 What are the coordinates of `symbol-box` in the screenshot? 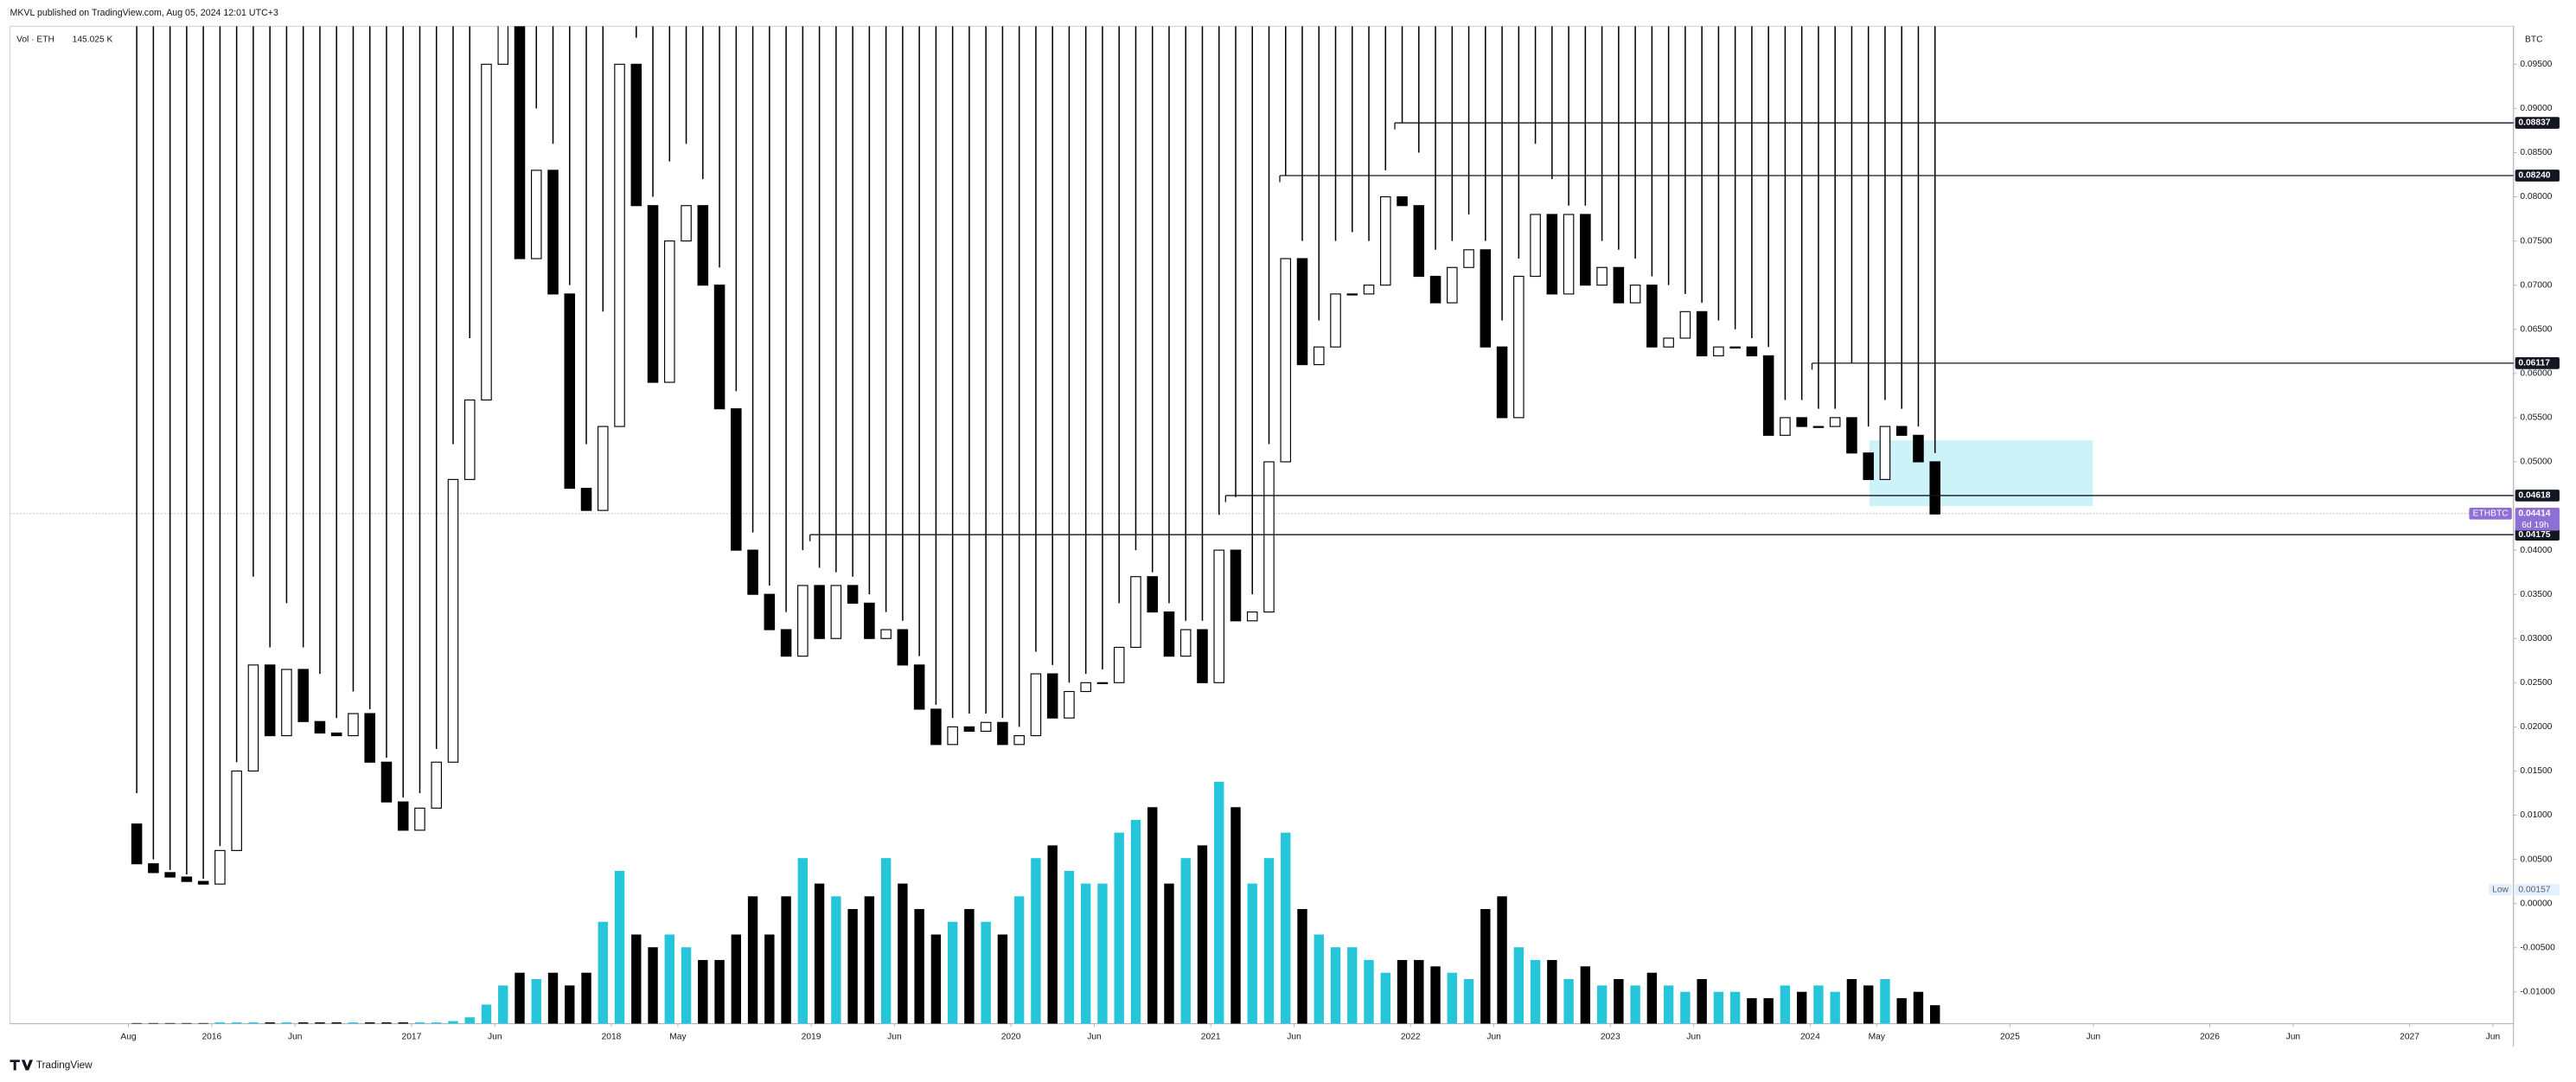 It's located at (2490, 513).